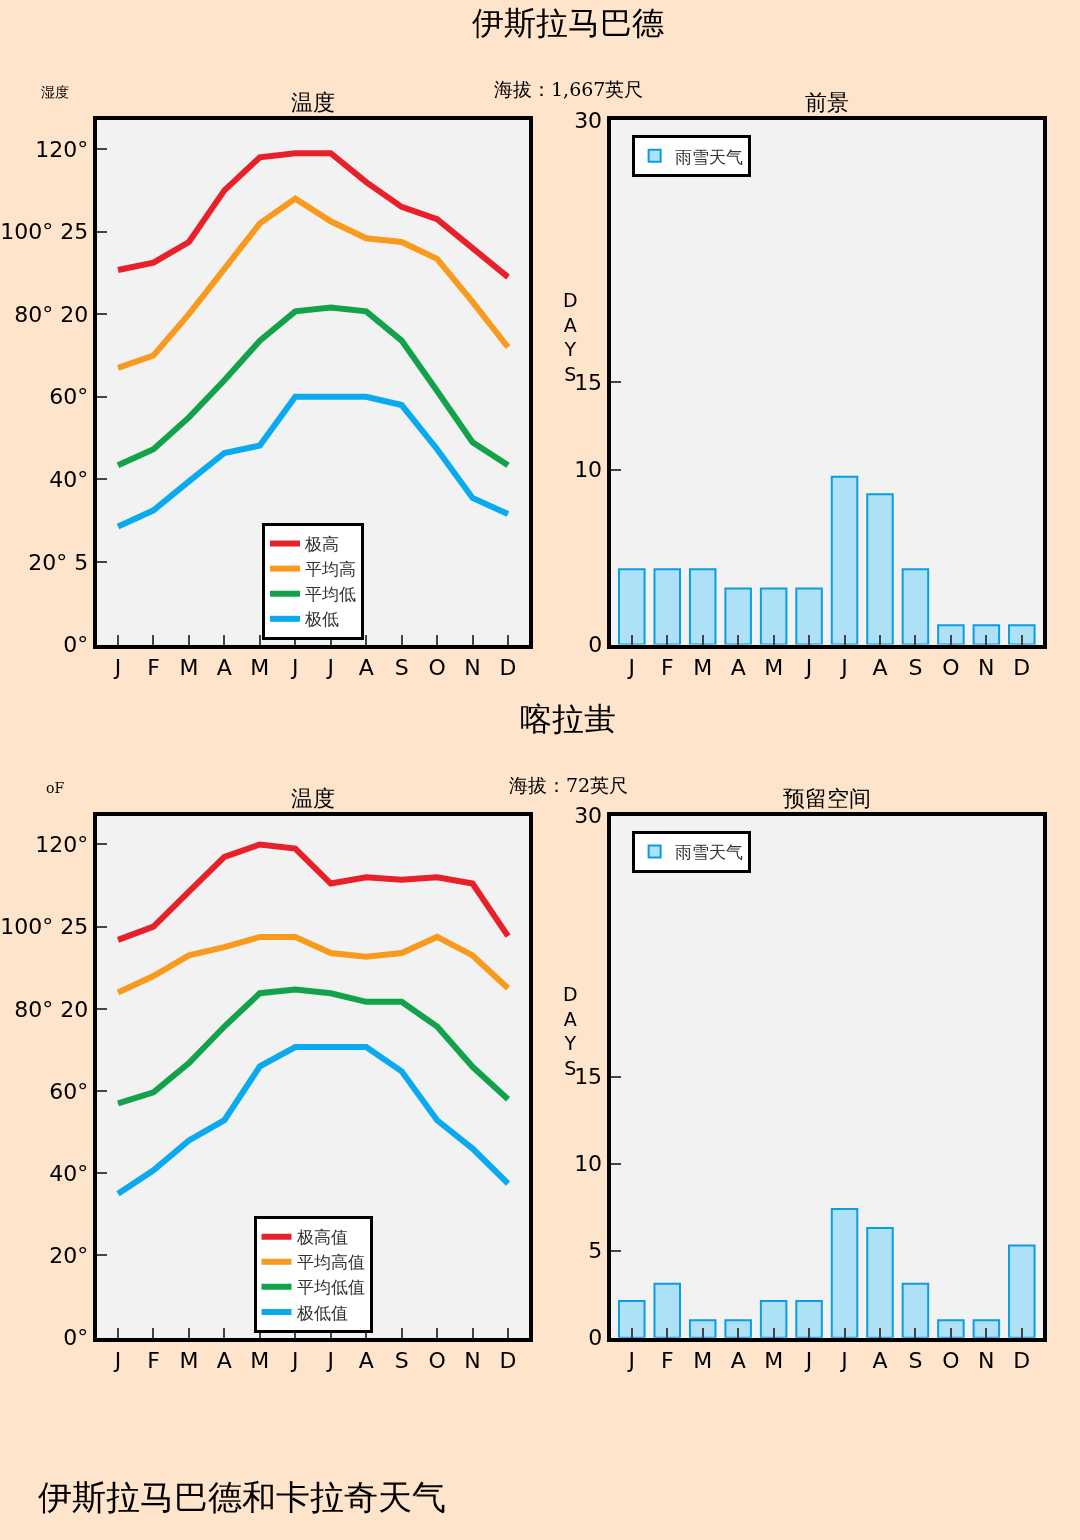  What do you see at coordinates (330, 1262) in the screenshot?
I see `legend-label: 平均高值` at bounding box center [330, 1262].